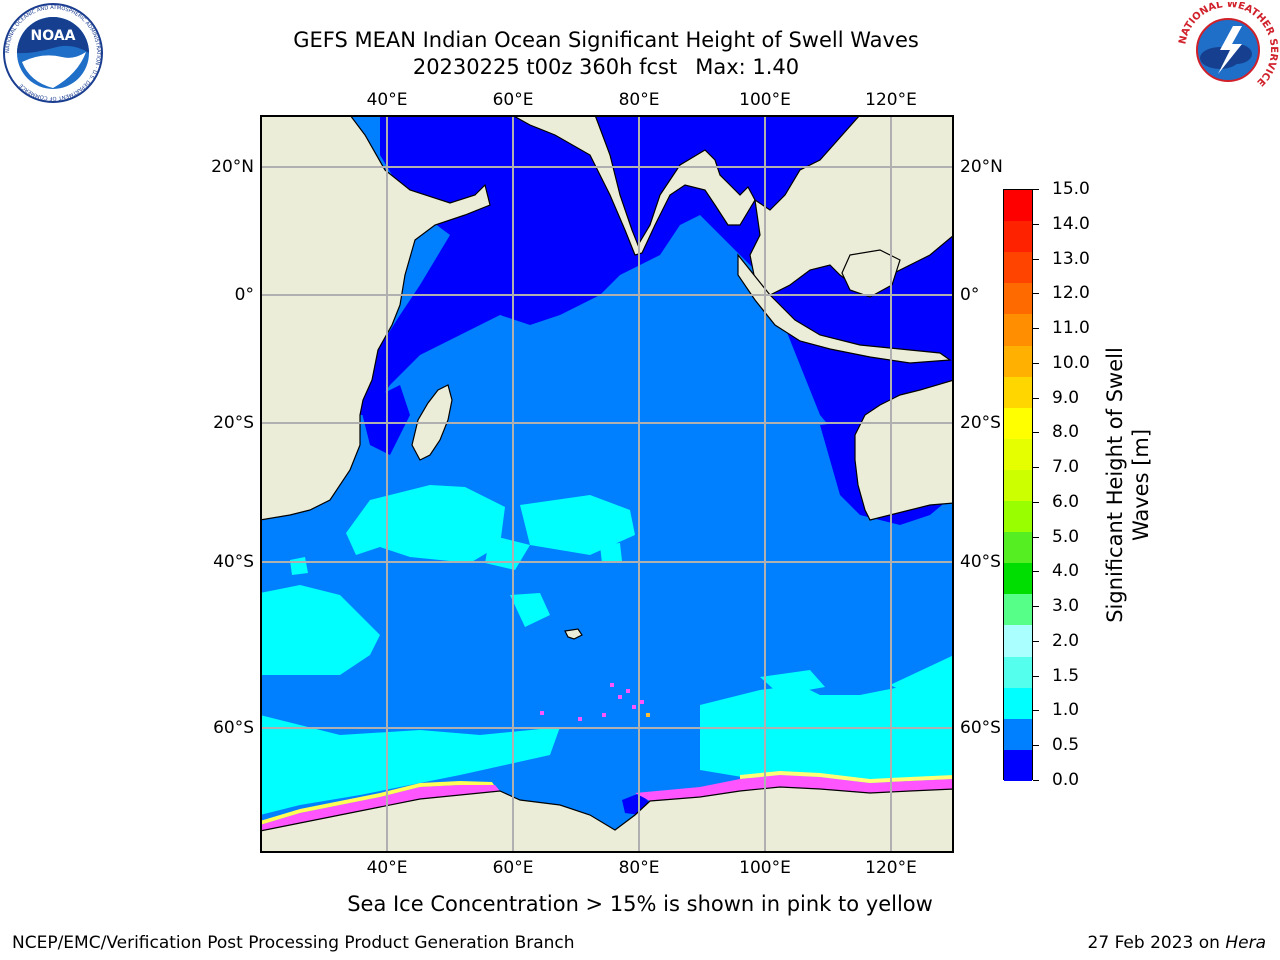  What do you see at coordinates (1071, 328) in the screenshot?
I see `colorbar-label: 11.0` at bounding box center [1071, 328].